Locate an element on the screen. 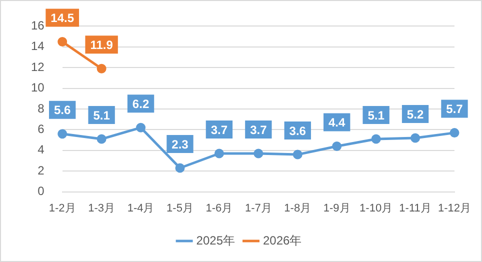  x-tick-label: 1-7月 is located at coordinates (258, 208).